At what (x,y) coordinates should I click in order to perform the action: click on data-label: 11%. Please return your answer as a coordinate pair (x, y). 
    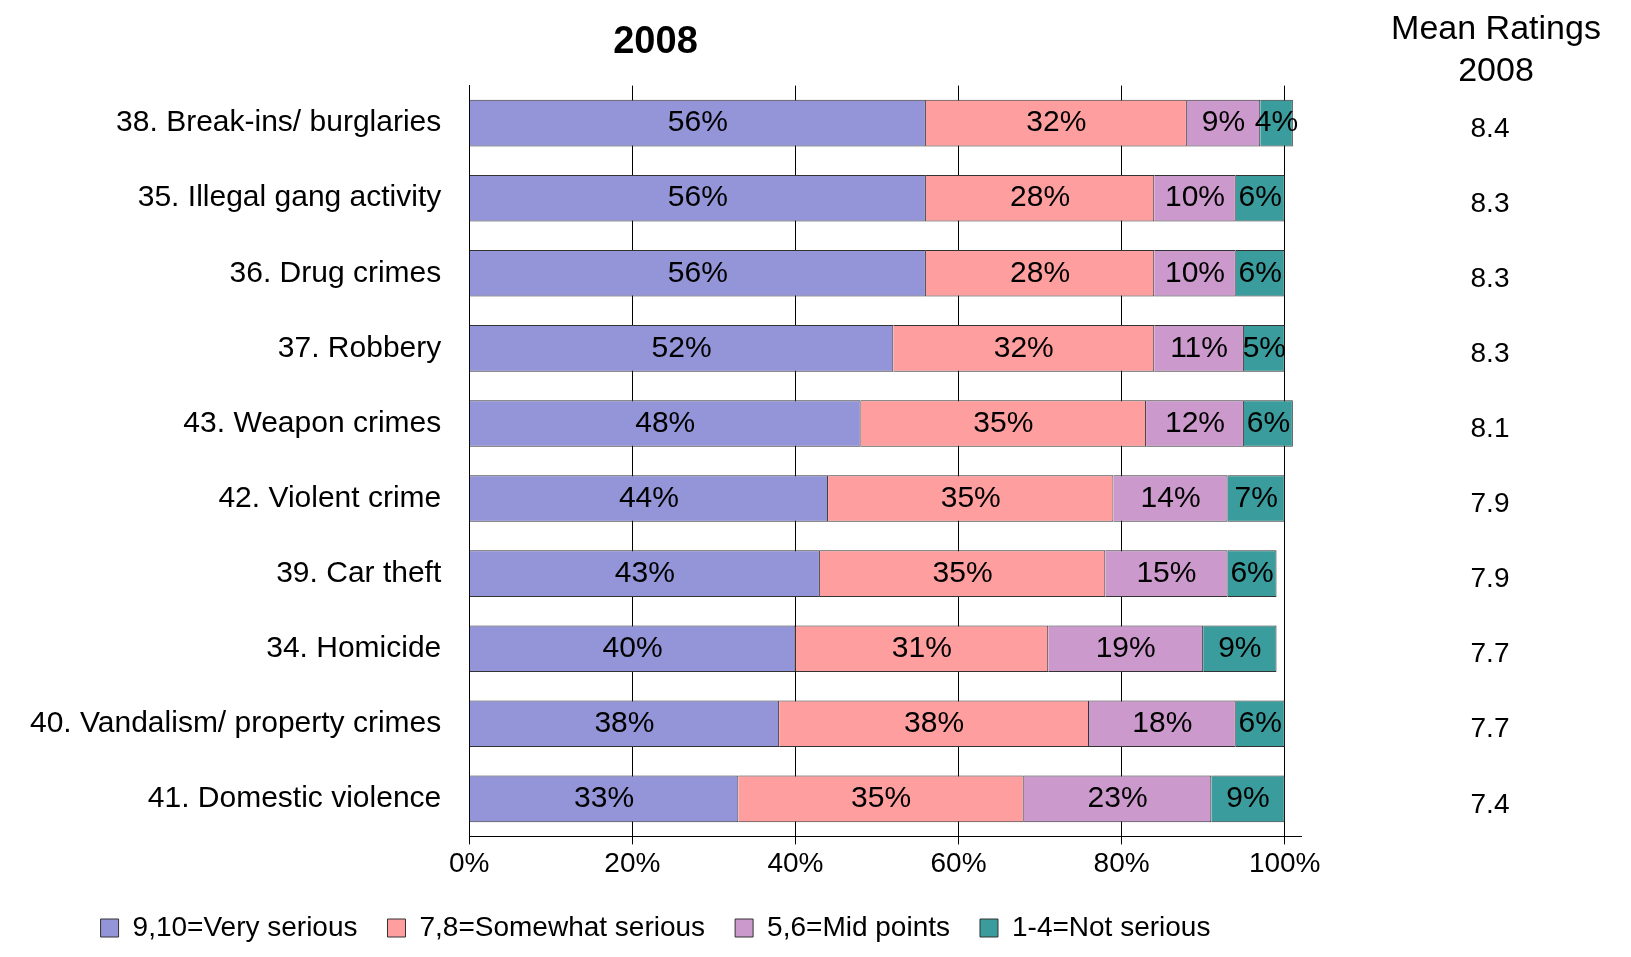
    Looking at the image, I should click on (1199, 346).